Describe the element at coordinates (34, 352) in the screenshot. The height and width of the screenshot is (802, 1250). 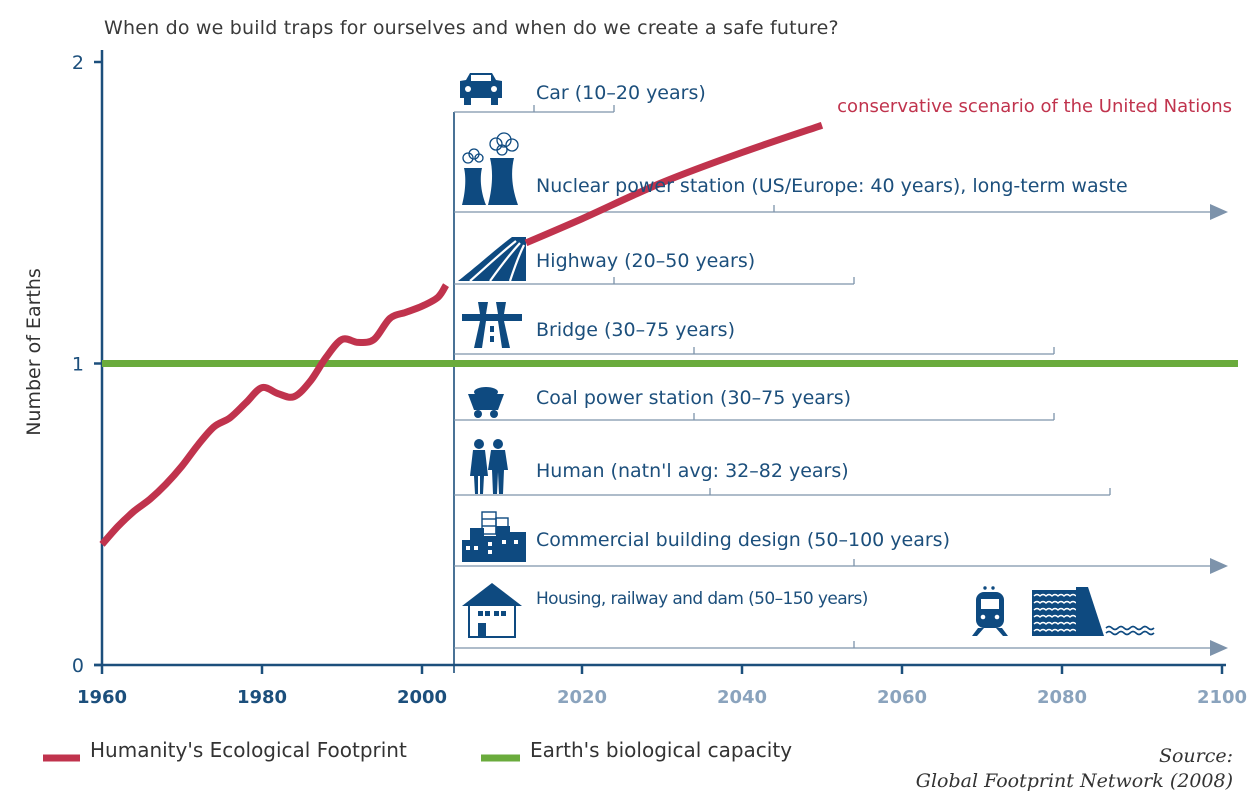
I see `y-axis-label: Number of Earths` at that location.